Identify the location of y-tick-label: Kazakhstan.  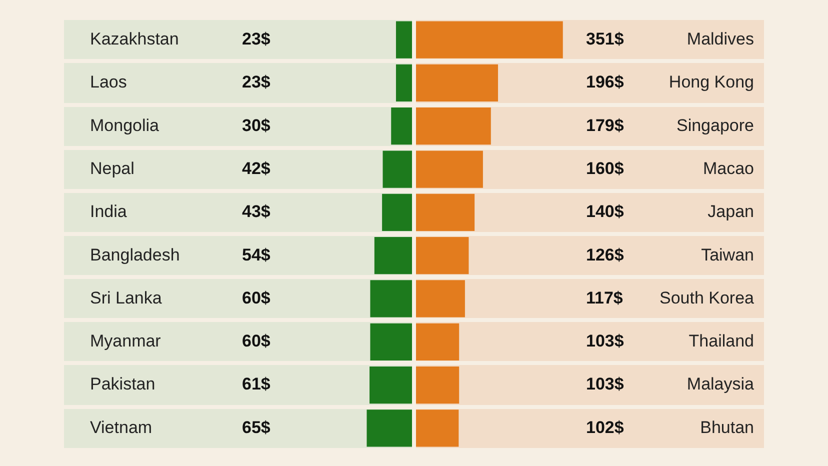
(134, 38).